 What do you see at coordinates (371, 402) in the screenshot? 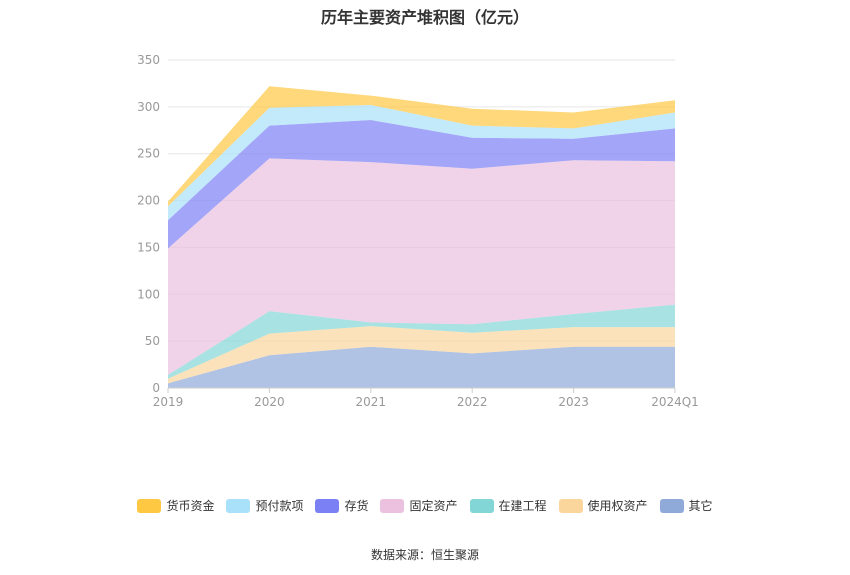
I see `x-tick-label: 2021` at bounding box center [371, 402].